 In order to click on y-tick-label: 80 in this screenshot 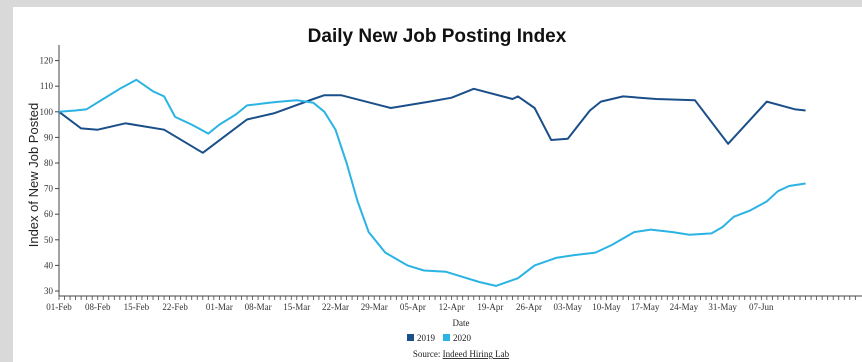, I will do `click(49, 163)`.